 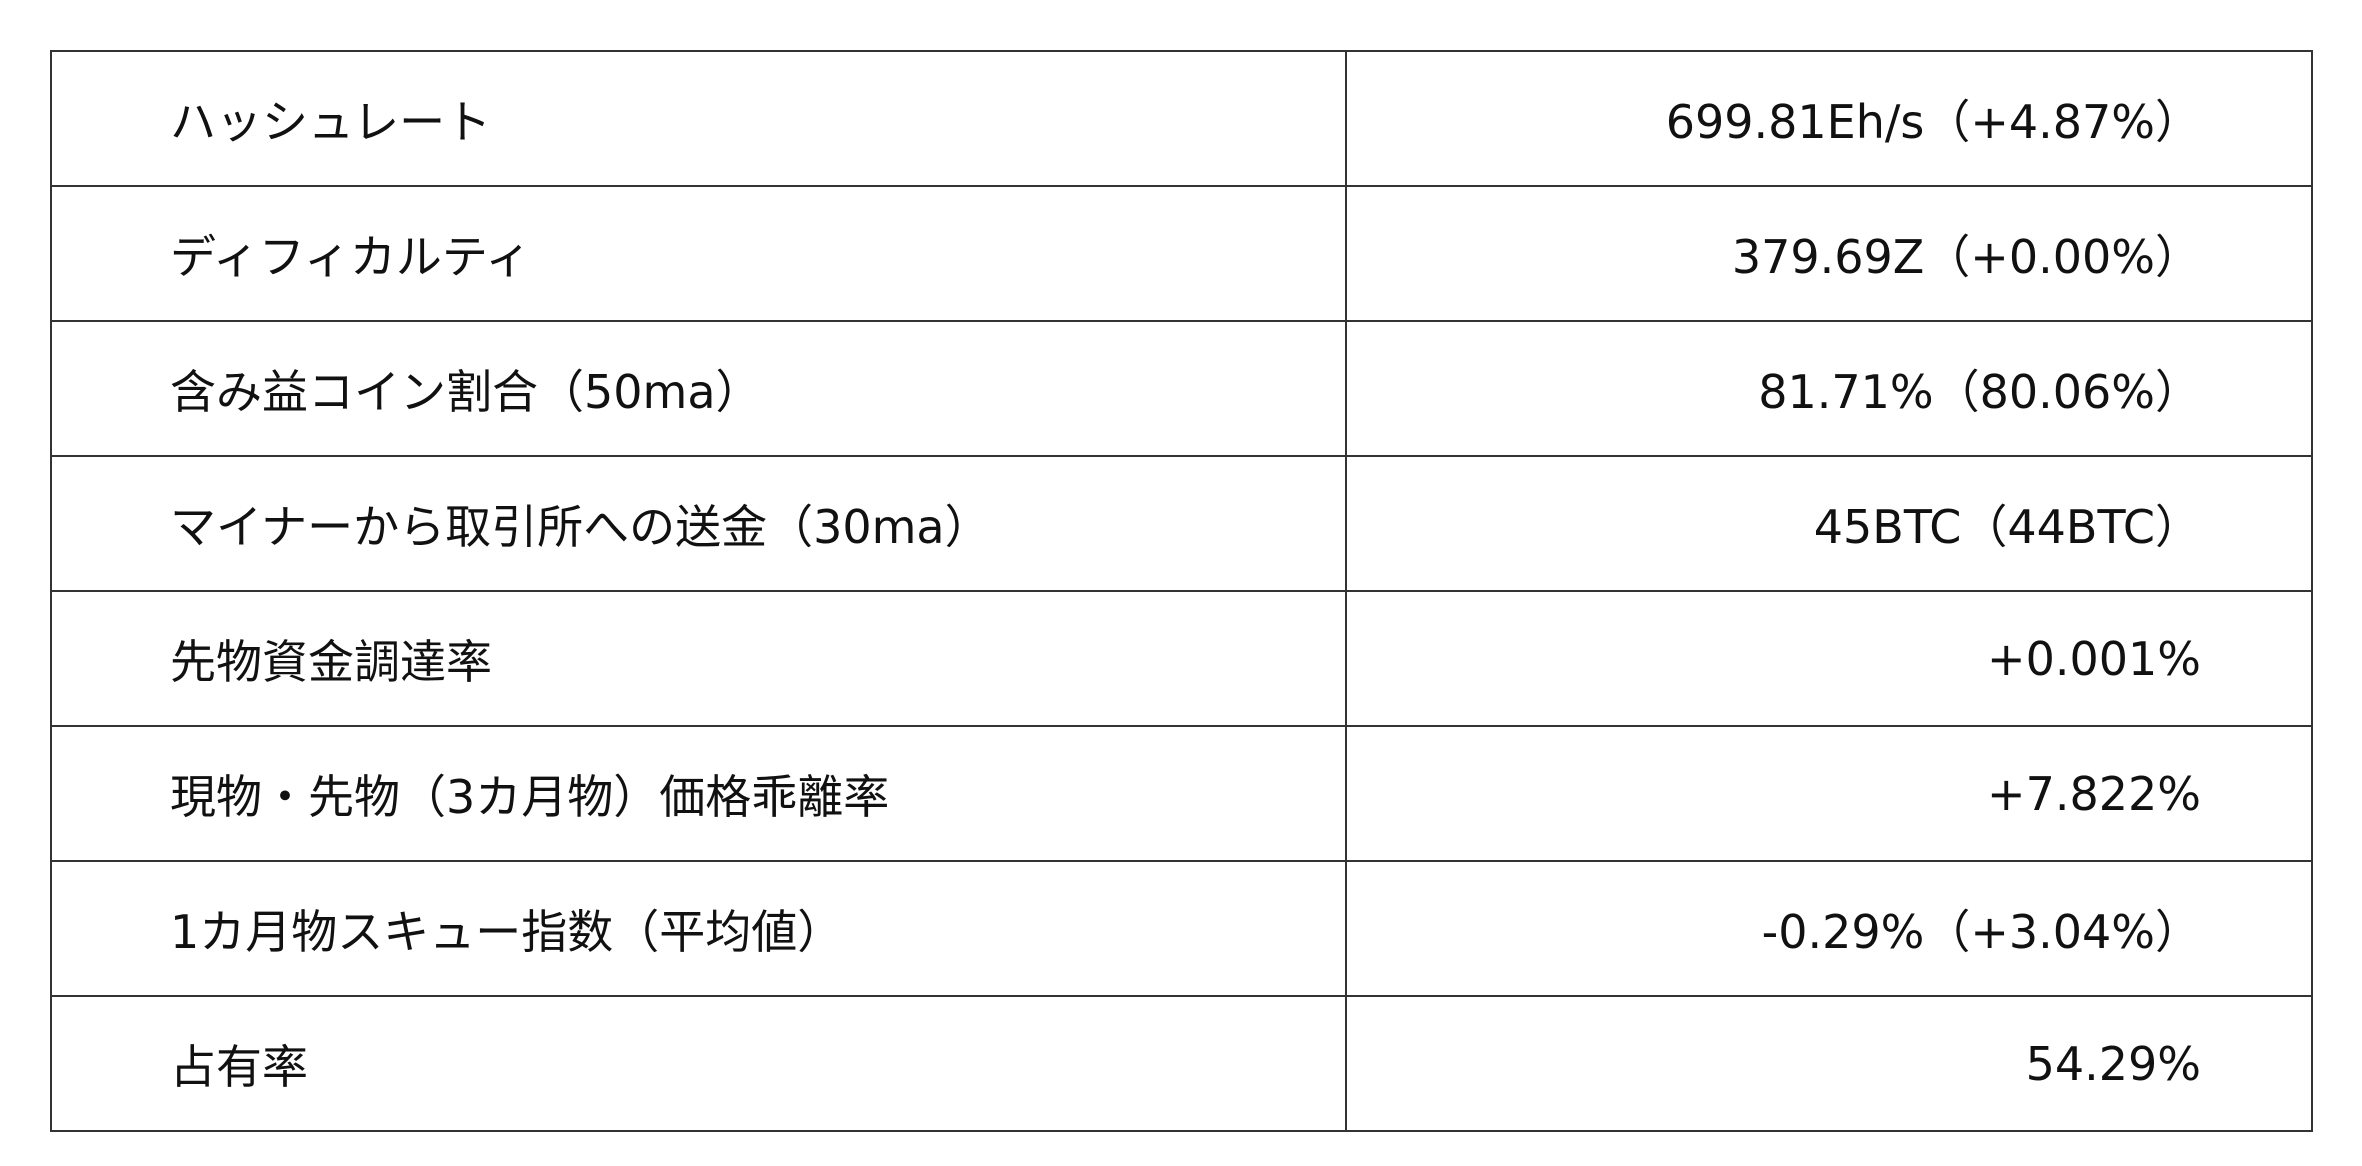 What do you see at coordinates (698, 928) in the screenshot?
I see `metric-label: 1カ月物スキュー指数（平均値）` at bounding box center [698, 928].